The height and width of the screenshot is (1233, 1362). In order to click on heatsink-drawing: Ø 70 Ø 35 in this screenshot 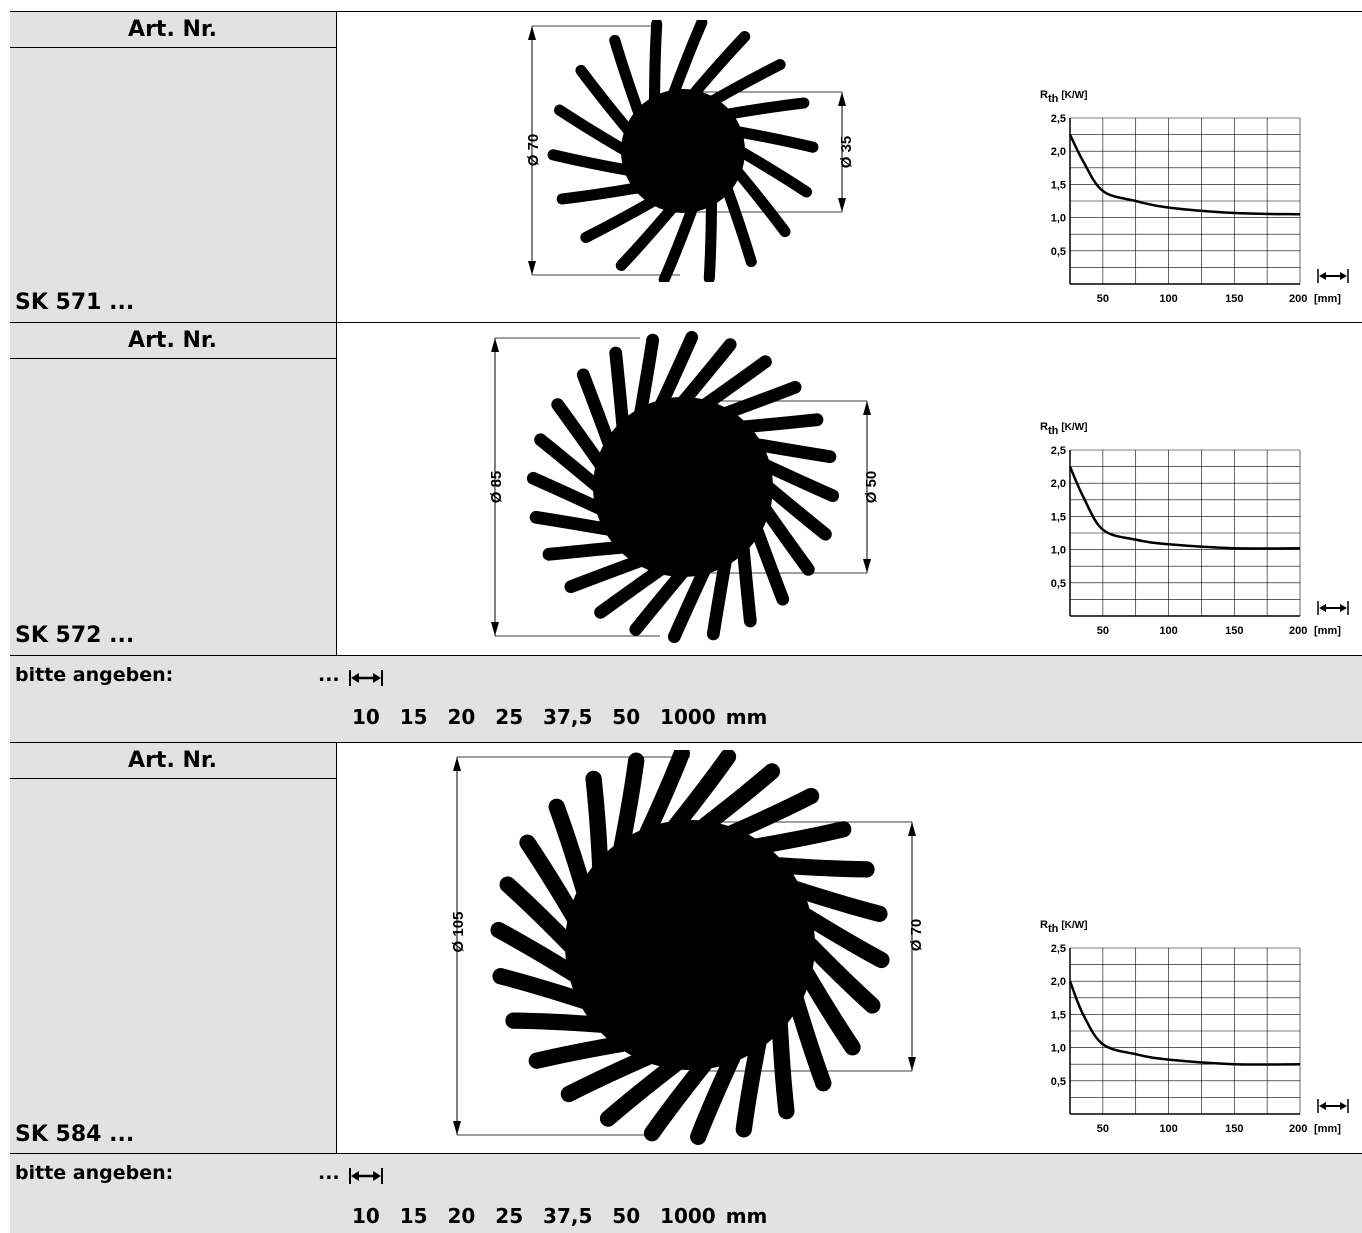, I will do `click(690, 151)`.